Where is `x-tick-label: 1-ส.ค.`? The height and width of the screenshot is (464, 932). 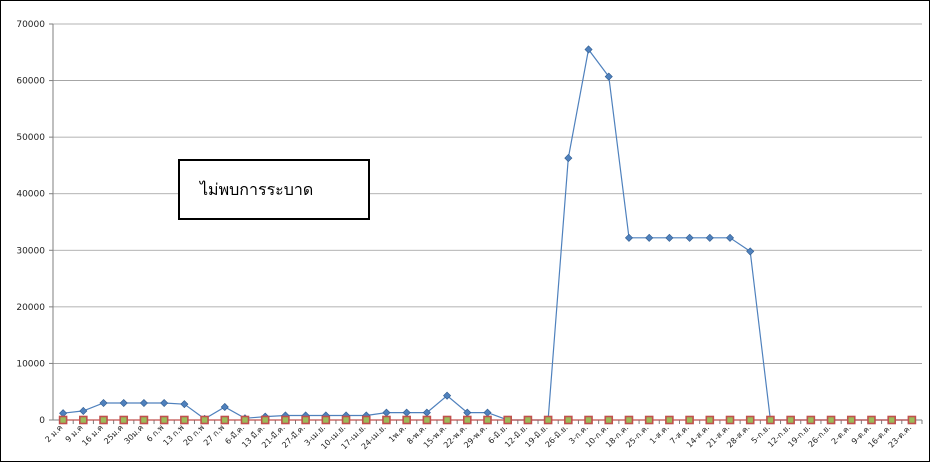
x-tick-label: 1-ส.ค. is located at coordinates (659, 434).